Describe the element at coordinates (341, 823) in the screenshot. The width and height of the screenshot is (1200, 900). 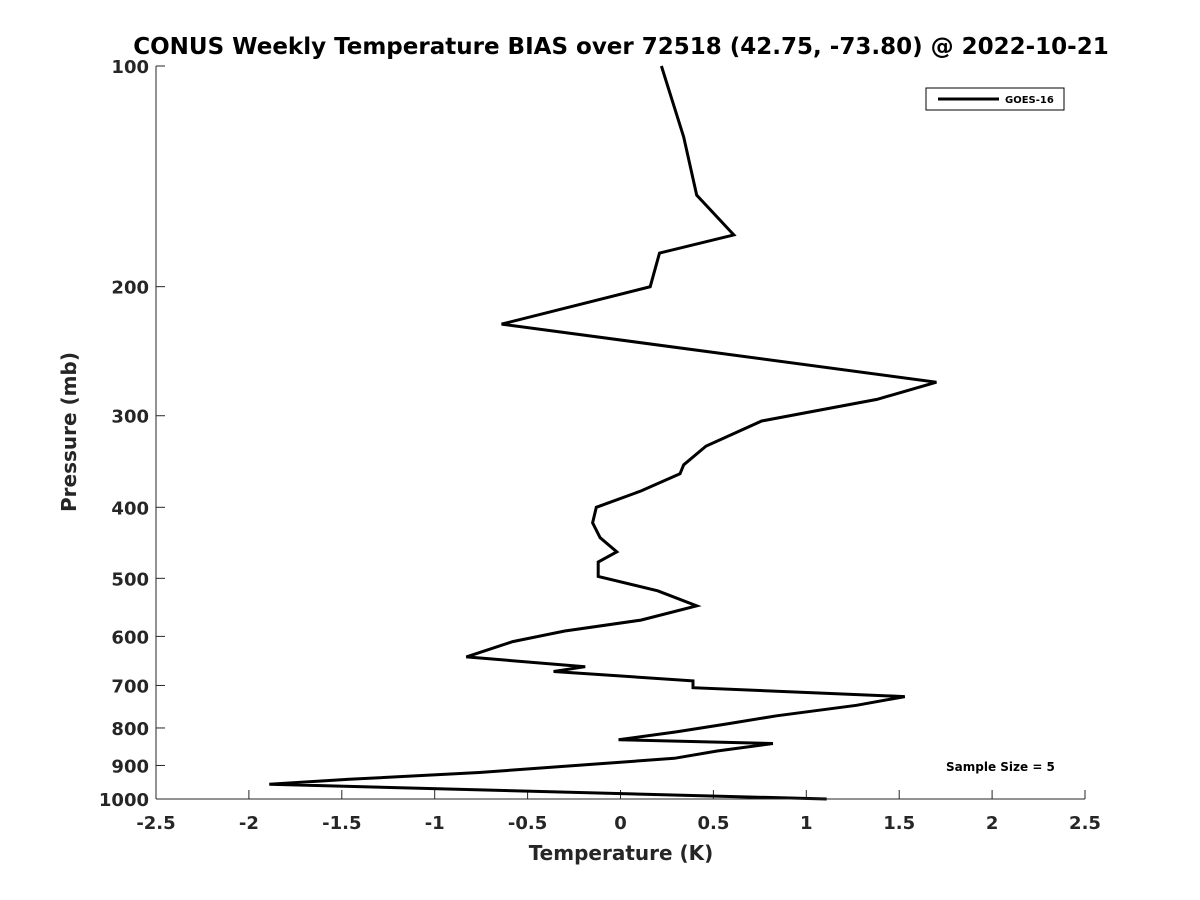
I see `x-tick-label: -1.5` at that location.